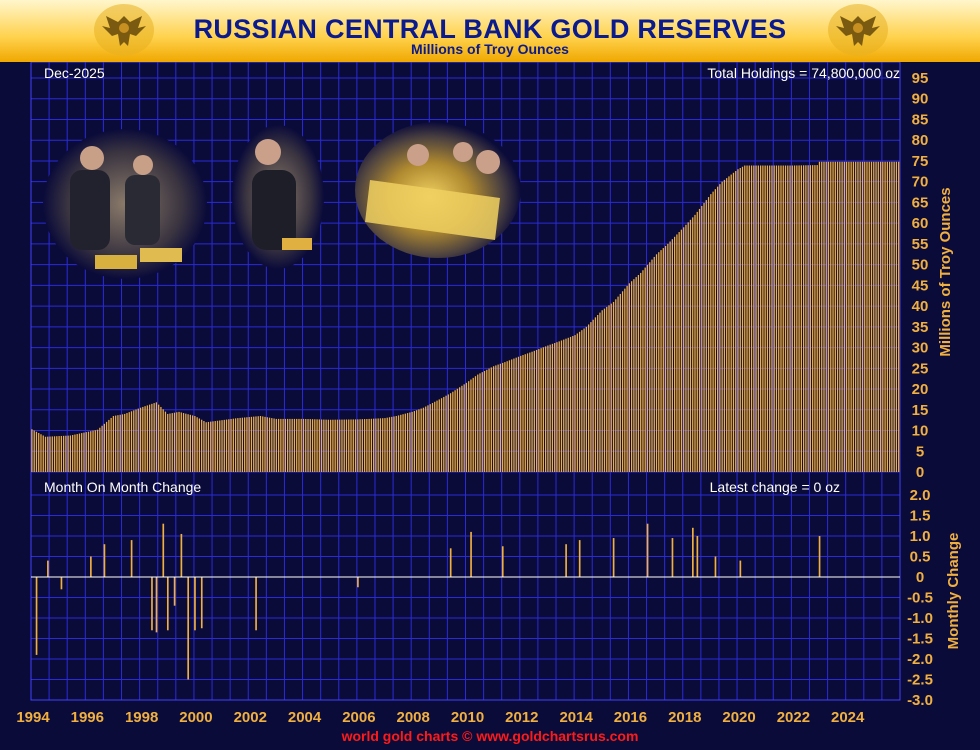 The width and height of the screenshot is (980, 750). What do you see at coordinates (945, 271) in the screenshot?
I see `holdings-y-label: Millions of Troy Ounces` at bounding box center [945, 271].